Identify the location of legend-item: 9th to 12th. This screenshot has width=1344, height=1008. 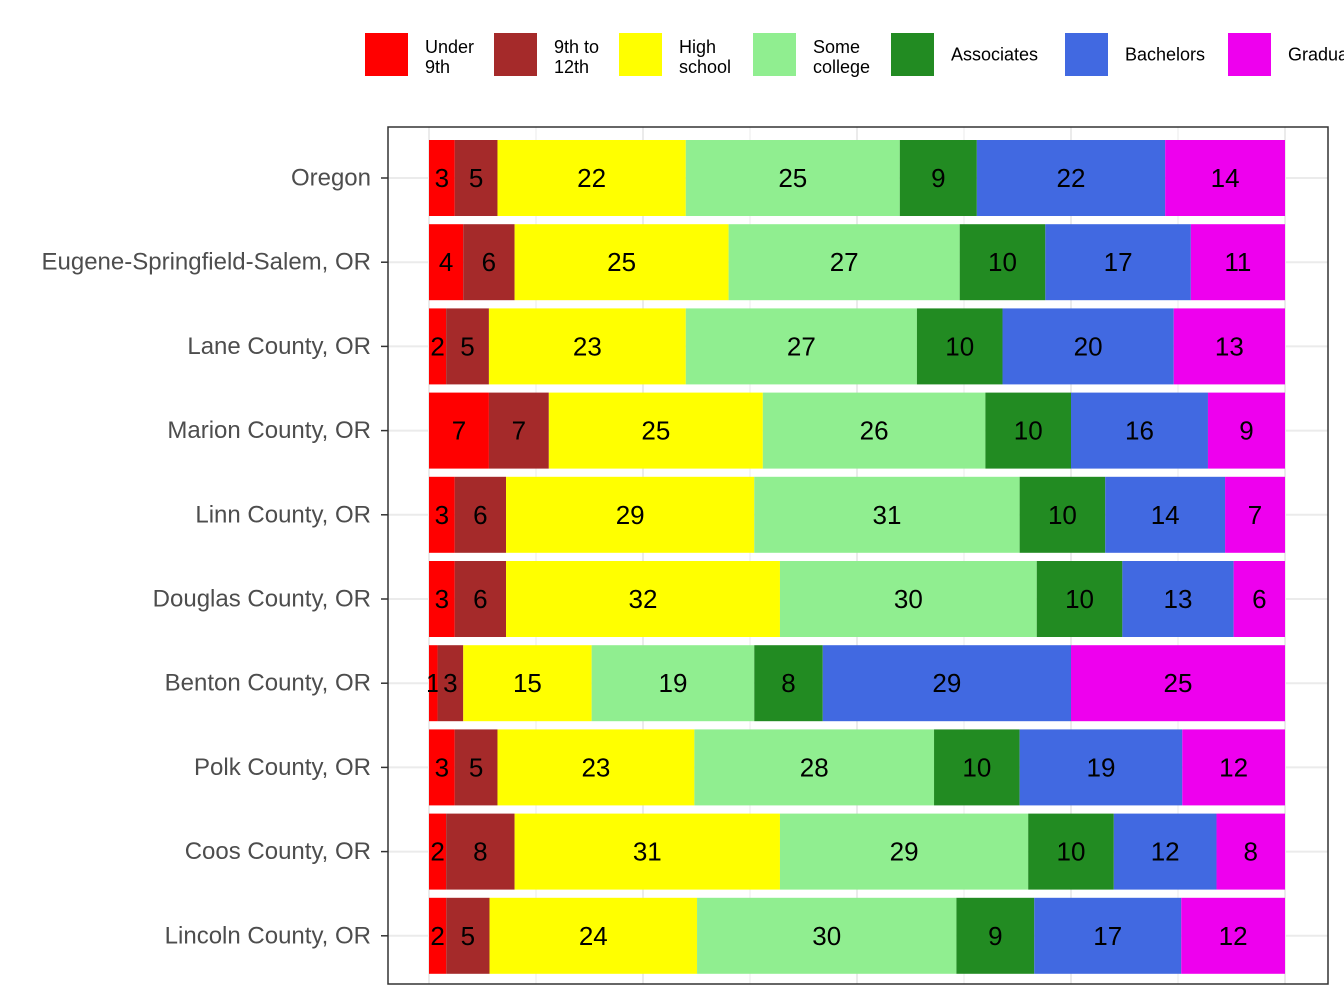
(546, 55).